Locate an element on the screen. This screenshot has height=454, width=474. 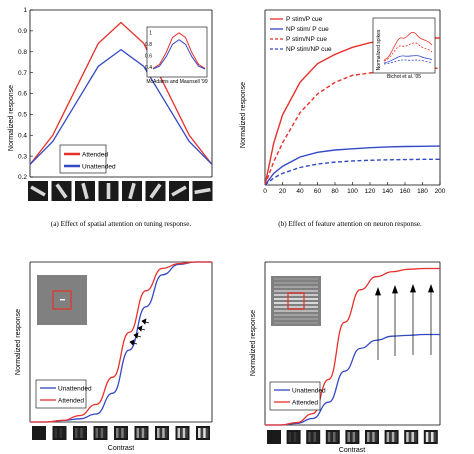
panel-b-xtick-label: 200 is located at coordinates (440, 191).